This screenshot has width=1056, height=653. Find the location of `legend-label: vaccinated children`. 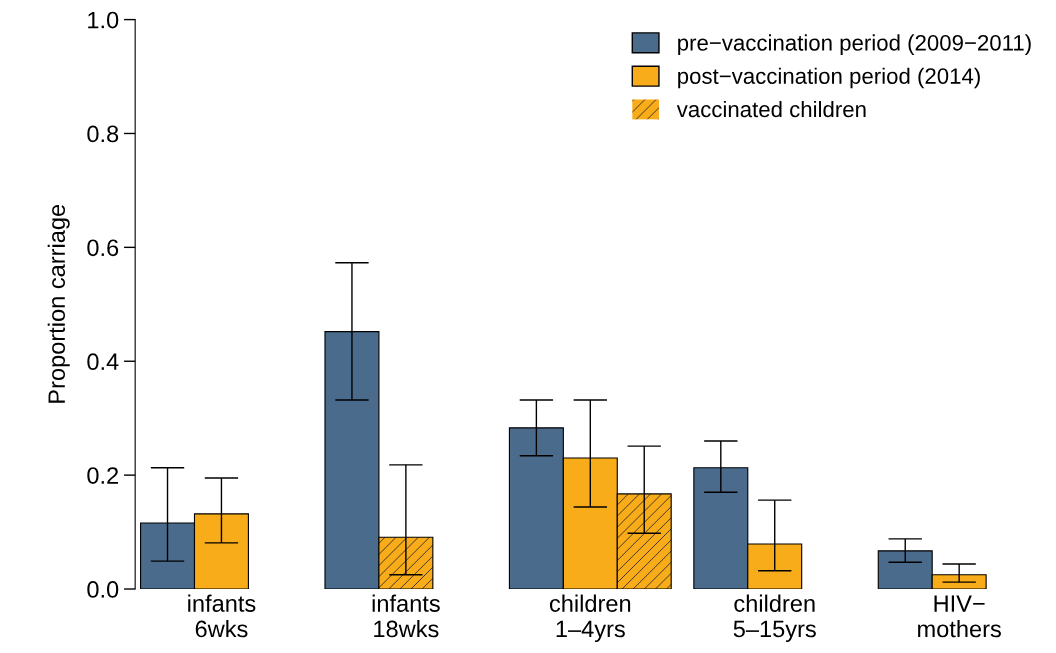

legend-label: vaccinated children is located at coordinates (771, 109).